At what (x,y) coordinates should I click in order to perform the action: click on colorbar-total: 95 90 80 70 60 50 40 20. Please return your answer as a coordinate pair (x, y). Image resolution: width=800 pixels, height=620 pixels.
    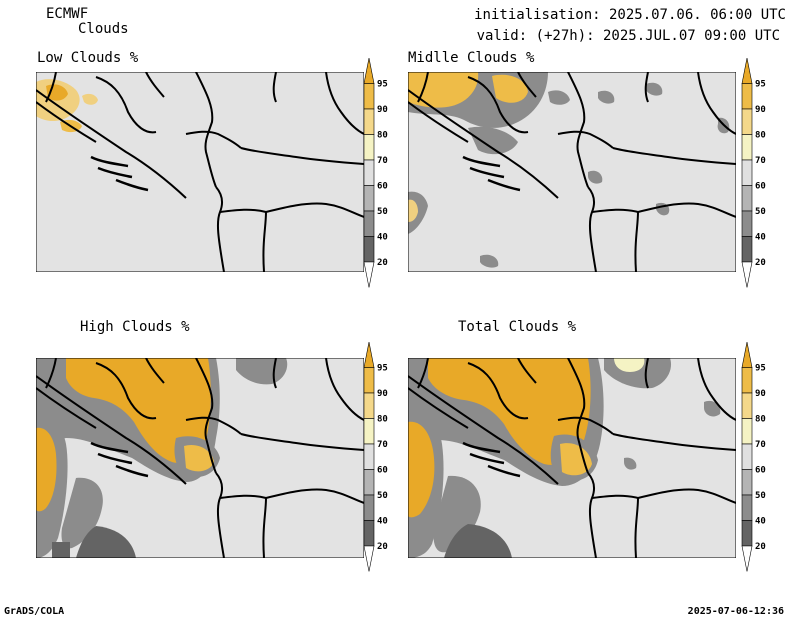
    Looking at the image, I should click on (760, 457).